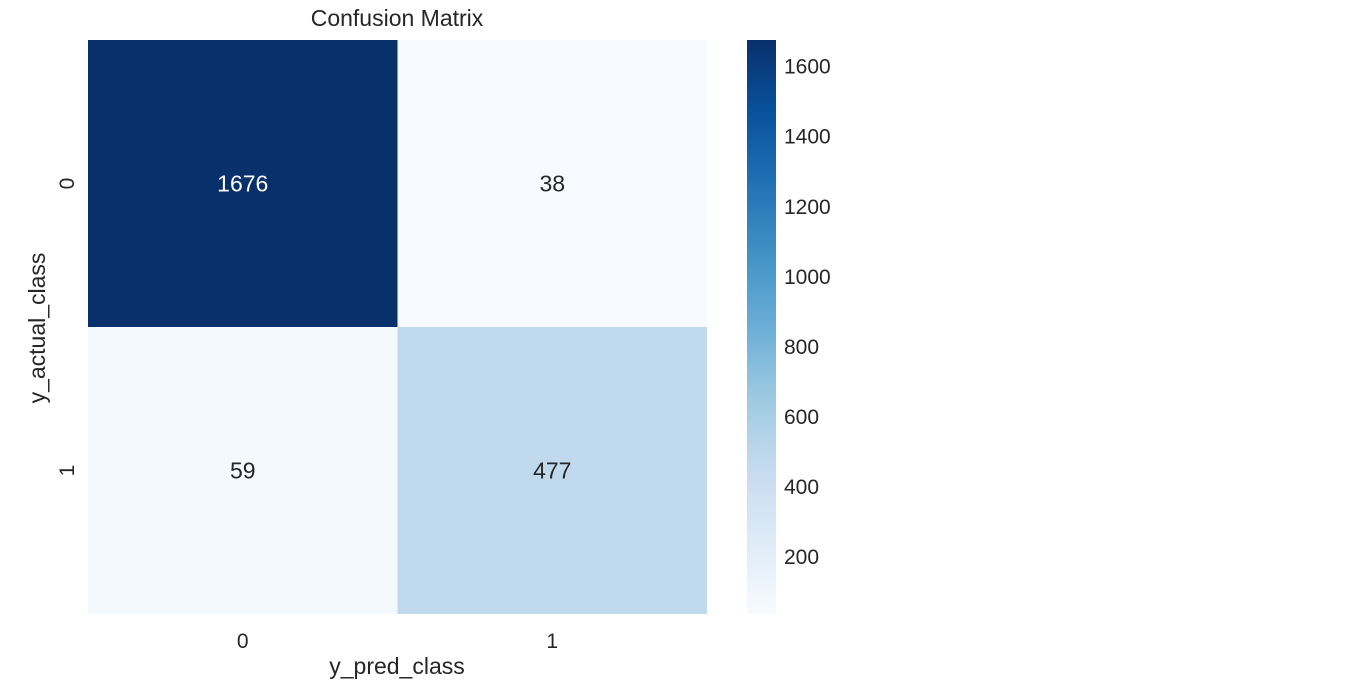  Describe the element at coordinates (761, 327) in the screenshot. I see `colorbar` at that location.